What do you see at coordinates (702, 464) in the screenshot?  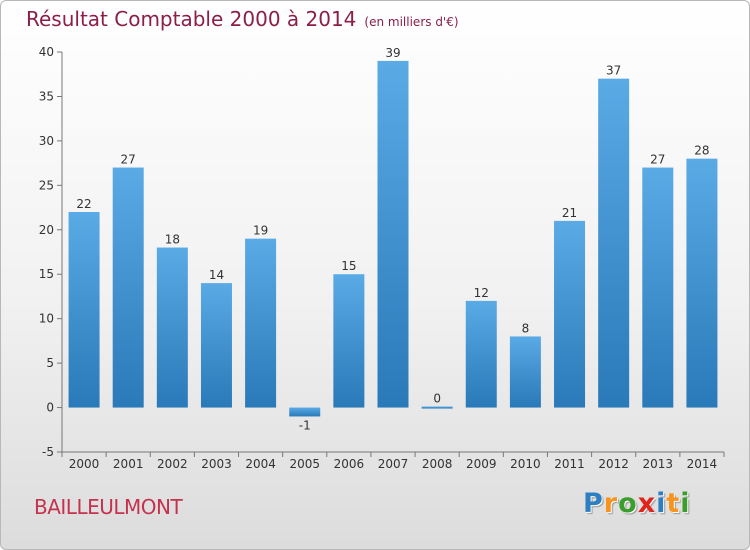 I see `x-tick-label: 2014` at bounding box center [702, 464].